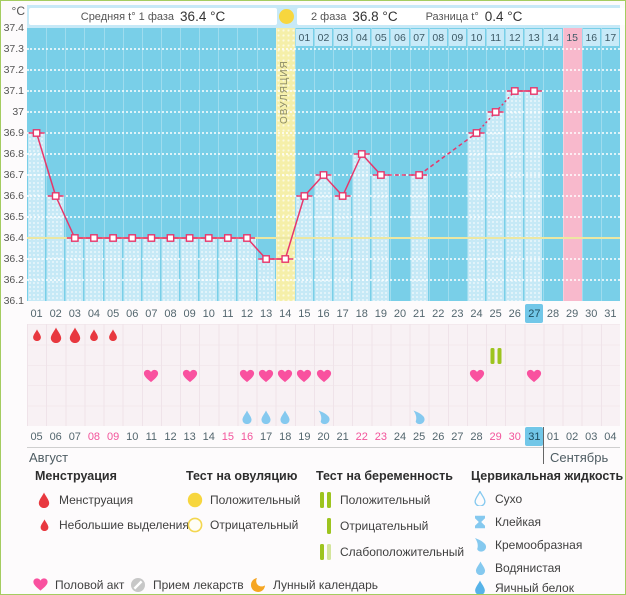  I want to click on date-cell: 26, so click(438, 436).